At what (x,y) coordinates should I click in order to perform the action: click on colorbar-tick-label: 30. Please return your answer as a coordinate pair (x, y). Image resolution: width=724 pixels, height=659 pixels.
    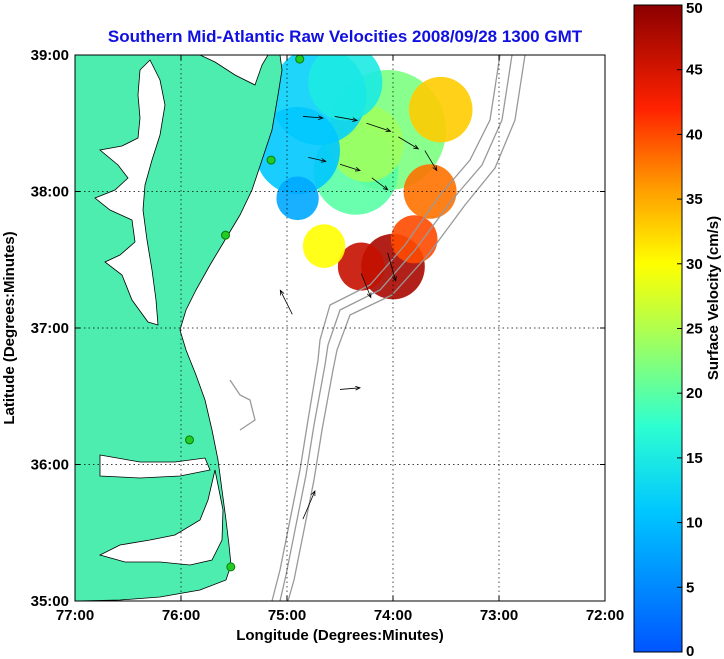
    Looking at the image, I should click on (694, 264).